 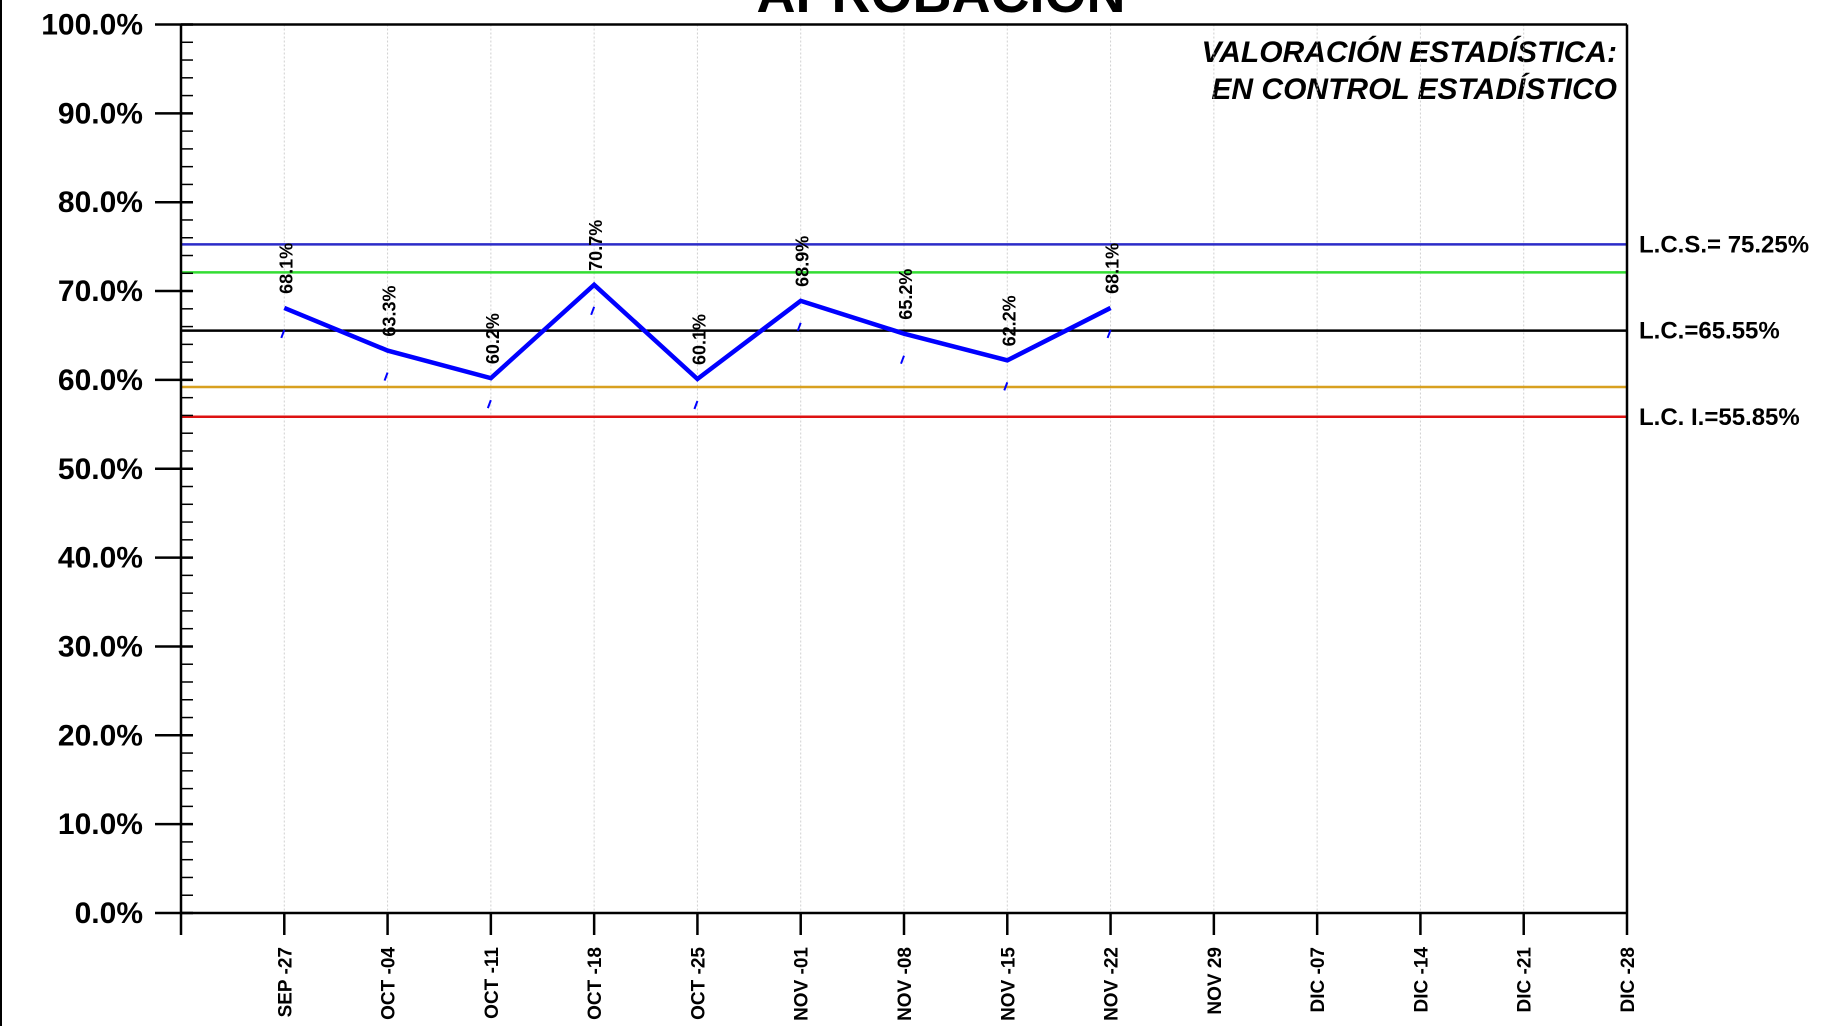 I want to click on limit-label: L.C. I.=55.85%, so click(x=1719, y=417).